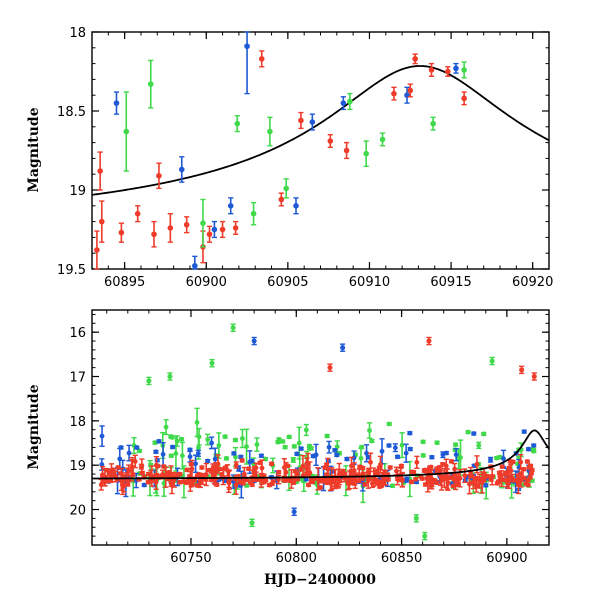  Describe the element at coordinates (320, 580) in the screenshot. I see `bottom-x-axis-label: HJD−2400000` at that location.